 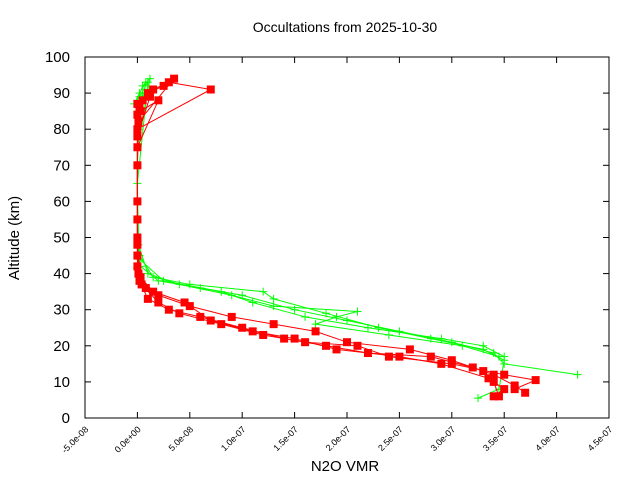 I want to click on x-tick-label: 1.5e-07, so click(x=285, y=438).